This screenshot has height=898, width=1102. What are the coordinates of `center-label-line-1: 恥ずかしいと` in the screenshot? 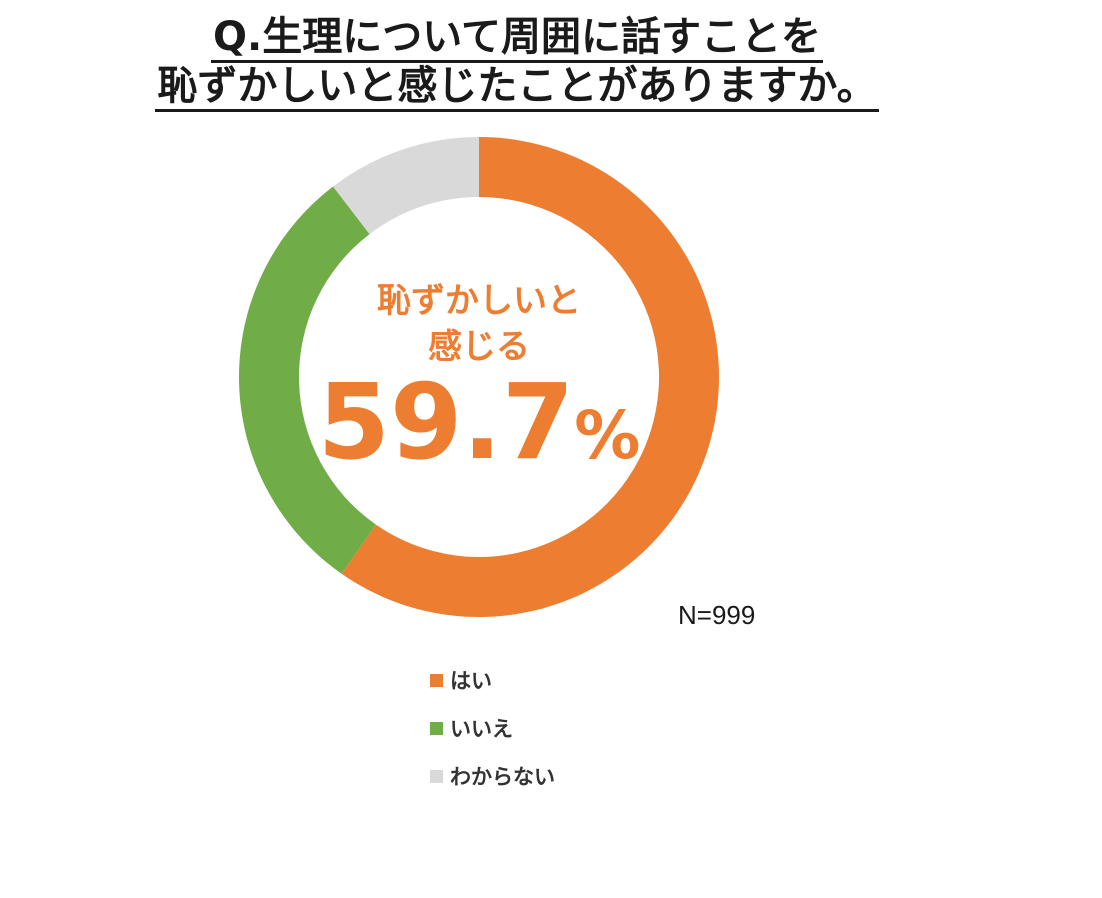 It's located at (479, 301).